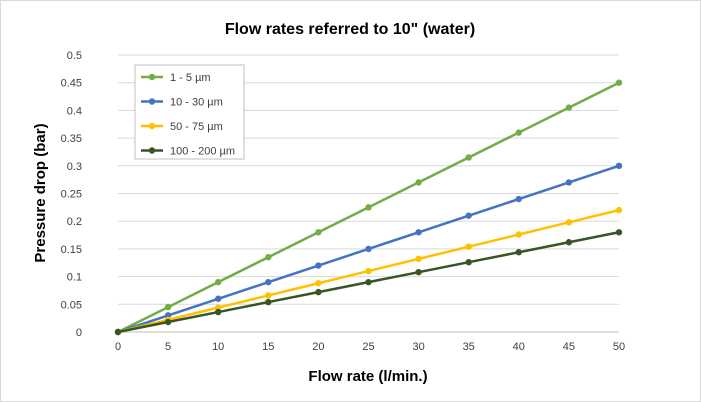  I want to click on x-axis-title: Flow rate (l/min.), so click(367, 376).